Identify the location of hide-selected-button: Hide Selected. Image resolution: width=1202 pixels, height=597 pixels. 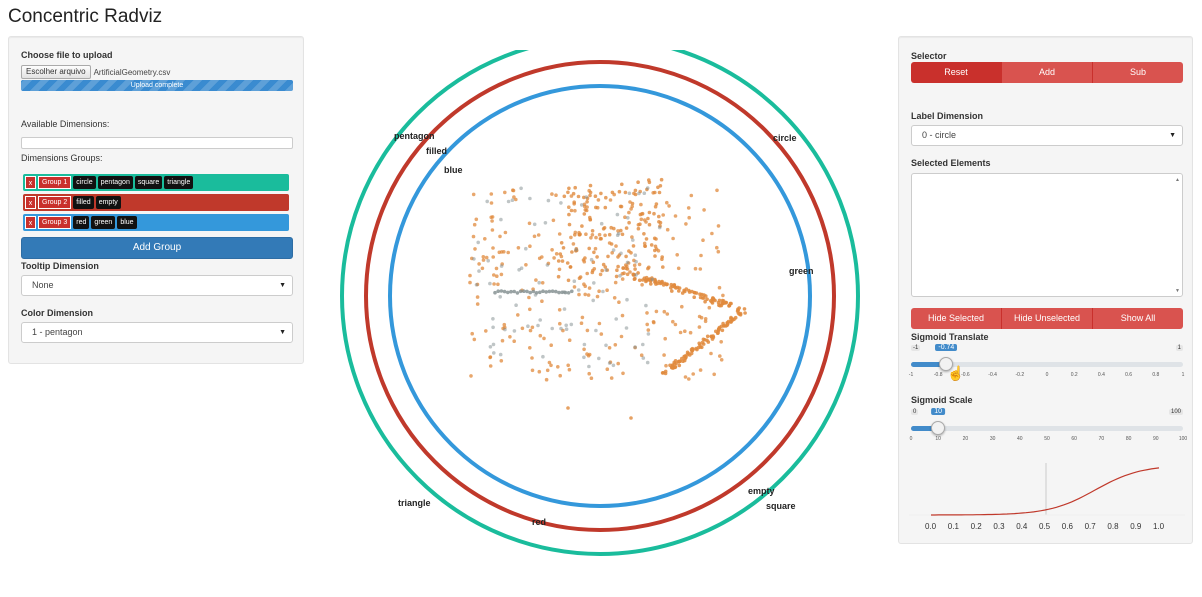
(956, 318).